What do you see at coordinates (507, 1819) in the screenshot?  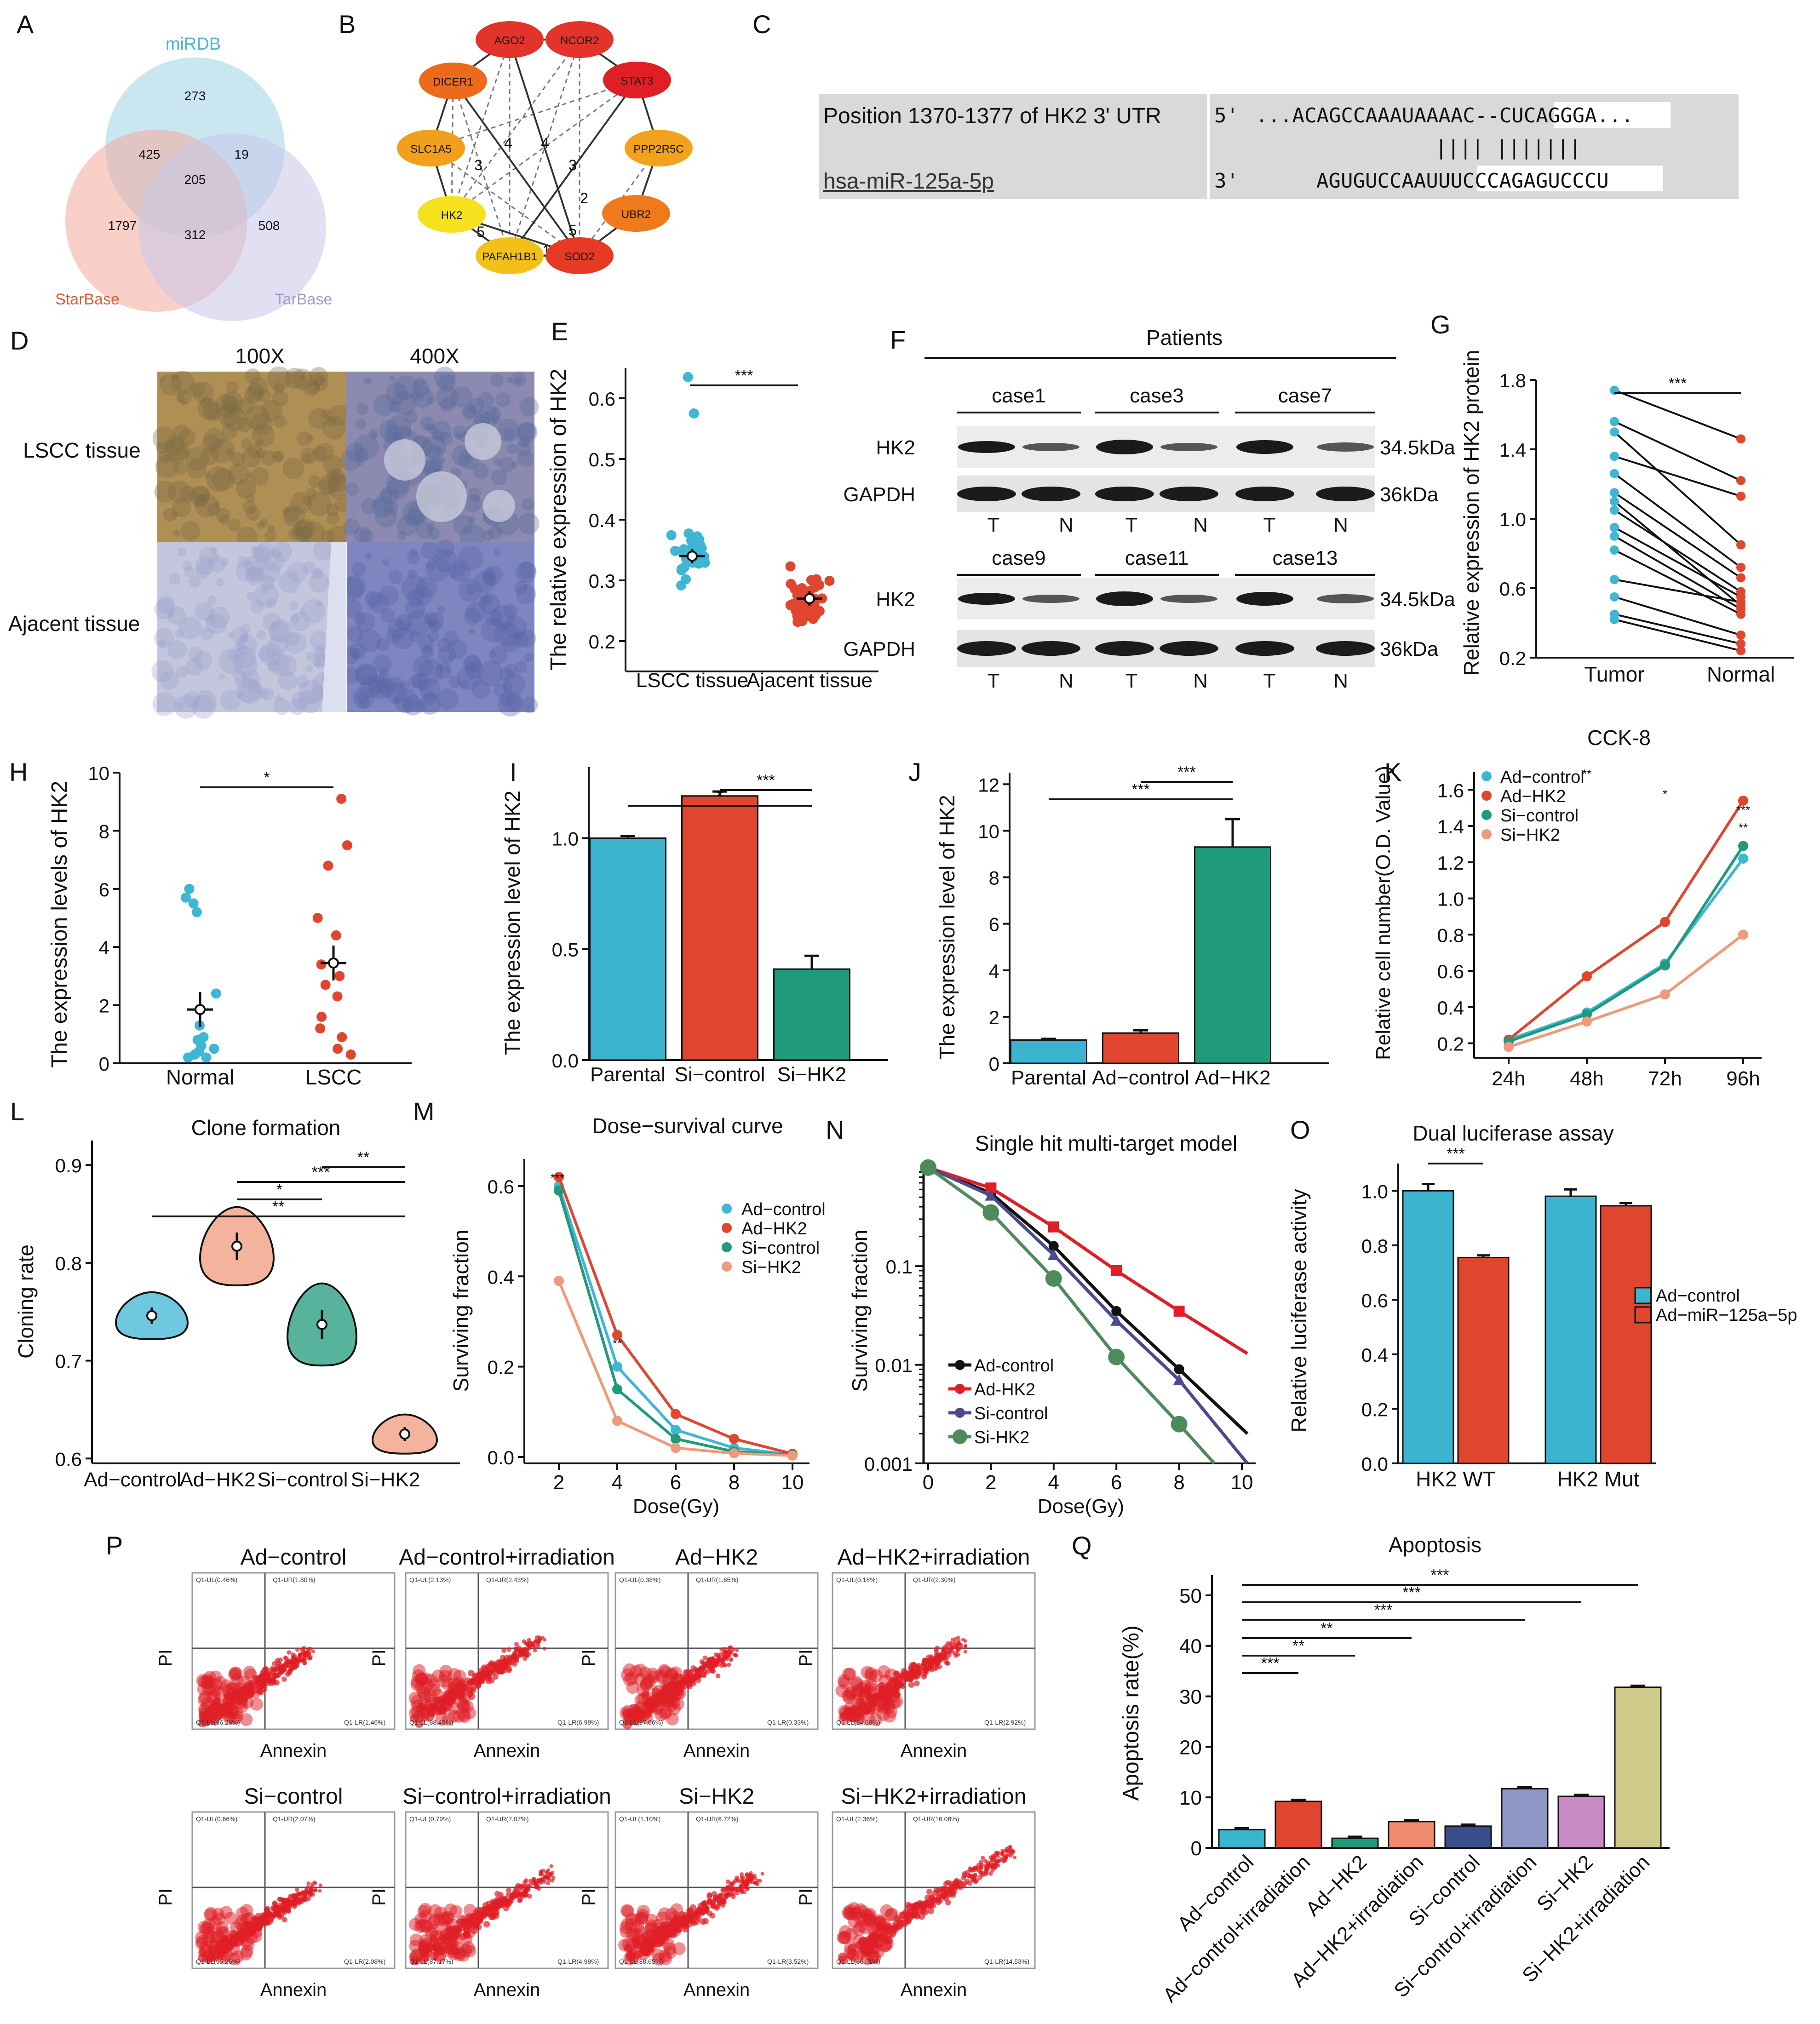 I see `flow-quadrant-ur: Q1-UR(7.07%)` at bounding box center [507, 1819].